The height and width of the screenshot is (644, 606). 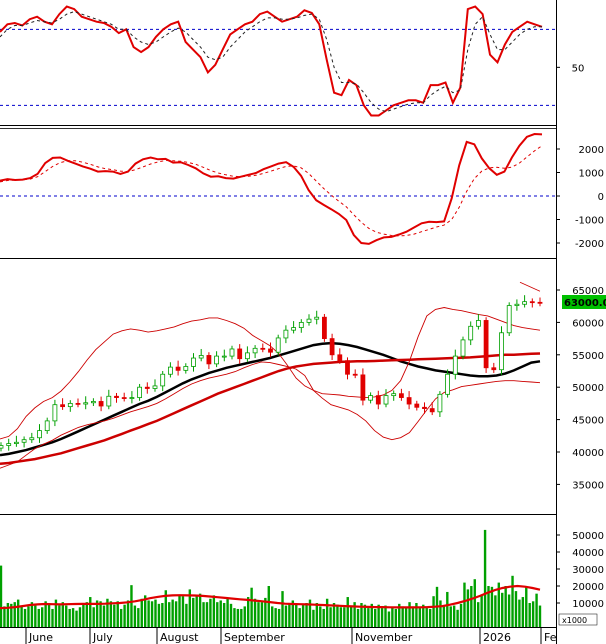 What do you see at coordinates (584, 302) in the screenshot?
I see `current-price-tag-bg` at bounding box center [584, 302].